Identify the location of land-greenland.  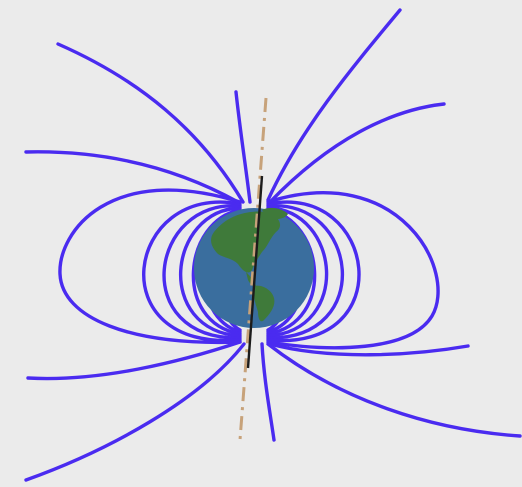
(275, 213).